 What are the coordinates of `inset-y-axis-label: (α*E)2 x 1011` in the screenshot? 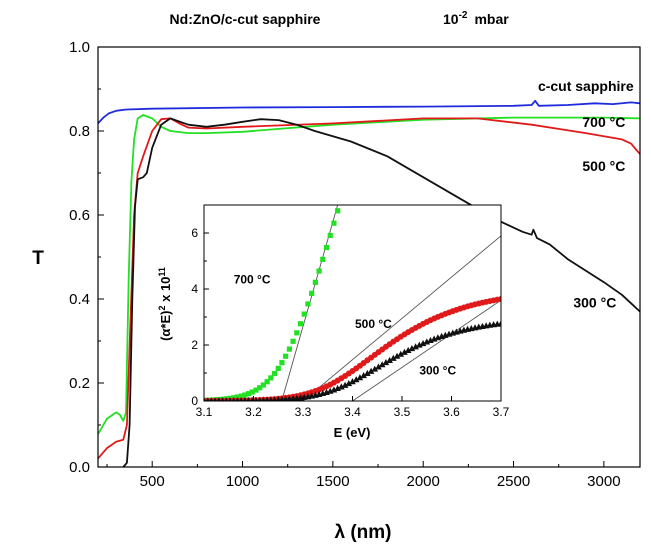 It's located at (165, 304).